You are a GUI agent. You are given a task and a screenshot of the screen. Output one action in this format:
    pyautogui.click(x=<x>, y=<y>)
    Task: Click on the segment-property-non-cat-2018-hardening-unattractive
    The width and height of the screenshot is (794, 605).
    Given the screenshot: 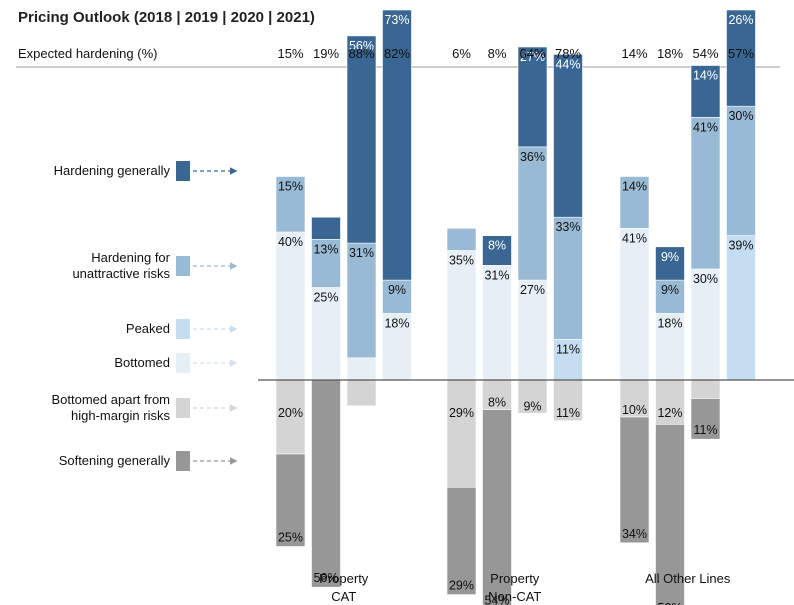 What is the action you would take?
    pyautogui.click(x=461, y=239)
    